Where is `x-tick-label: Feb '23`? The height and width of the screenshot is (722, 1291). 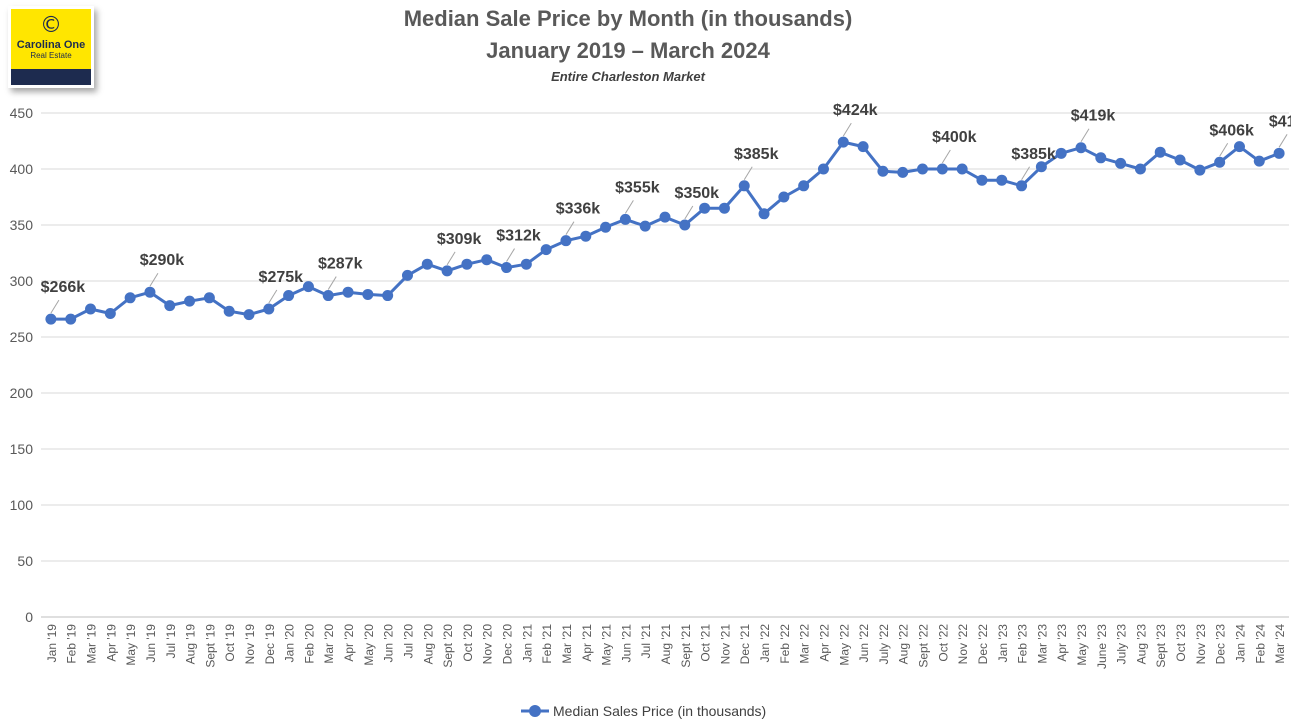
x-tick-label: Feb '23 is located at coordinates (1023, 644).